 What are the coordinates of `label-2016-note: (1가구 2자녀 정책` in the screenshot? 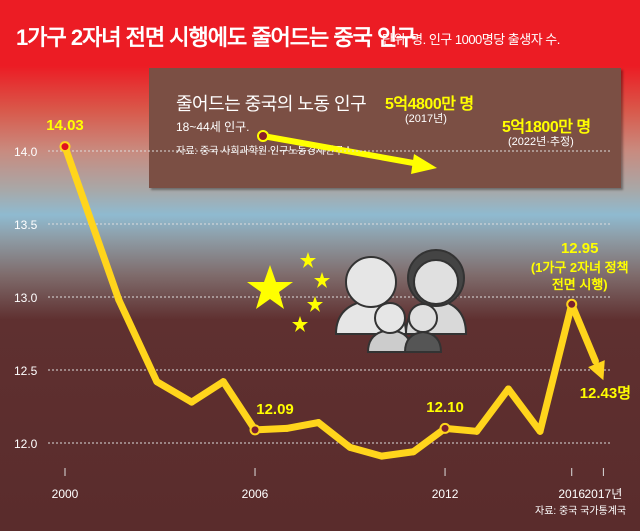 It's located at (580, 267).